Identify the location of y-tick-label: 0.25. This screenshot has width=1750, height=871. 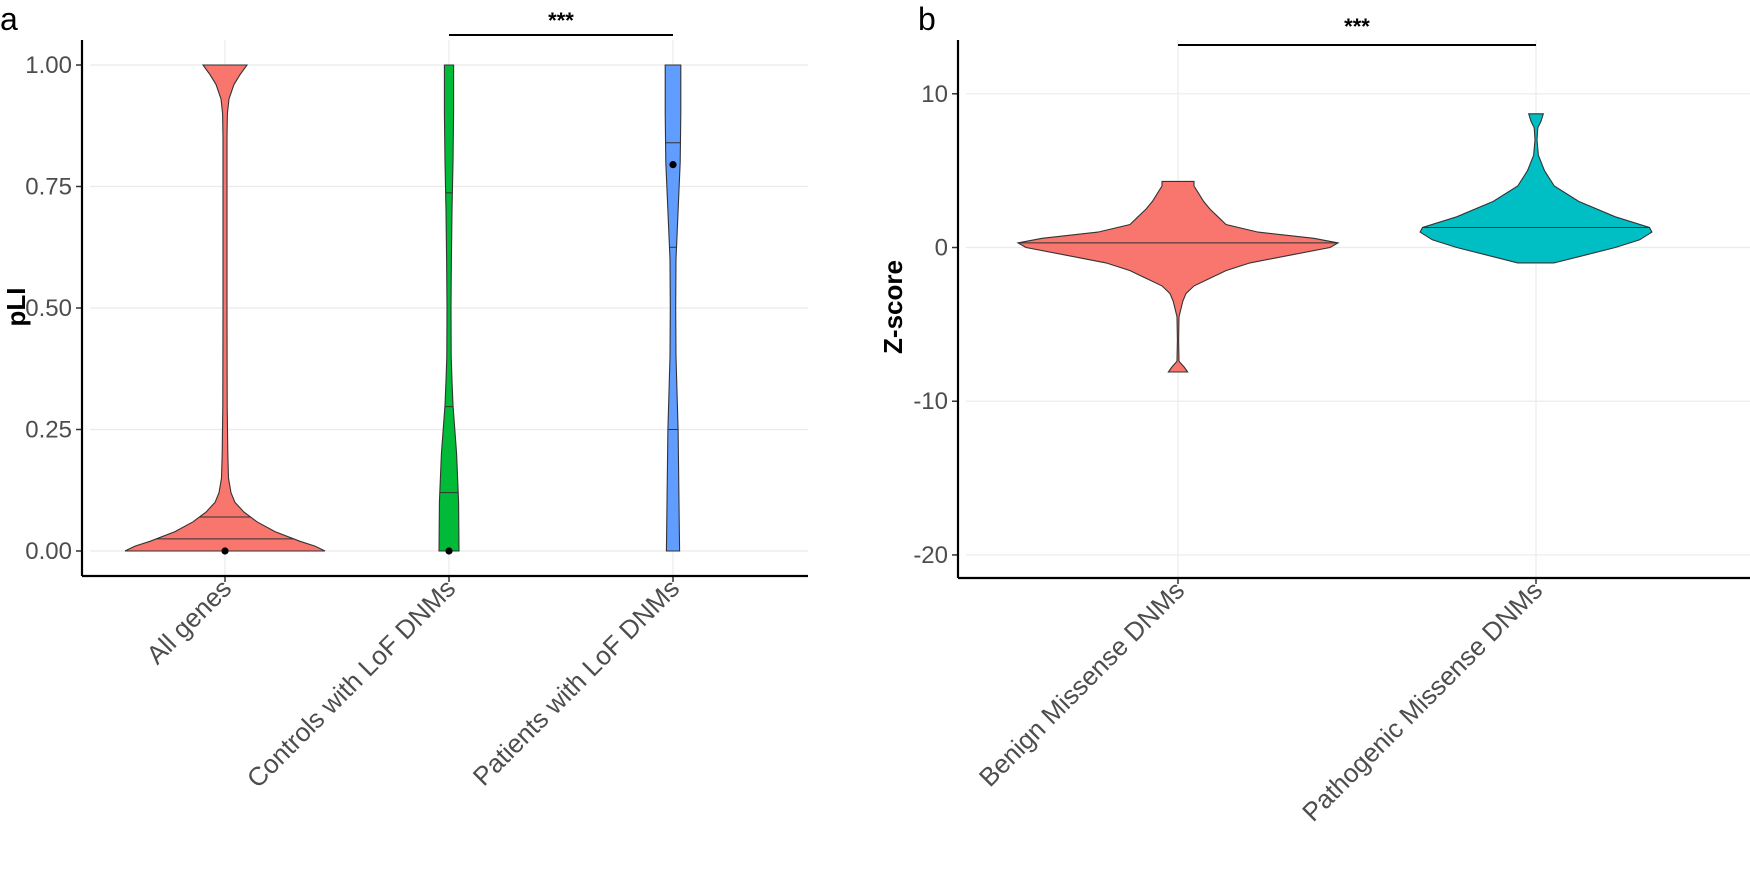
(48, 430).